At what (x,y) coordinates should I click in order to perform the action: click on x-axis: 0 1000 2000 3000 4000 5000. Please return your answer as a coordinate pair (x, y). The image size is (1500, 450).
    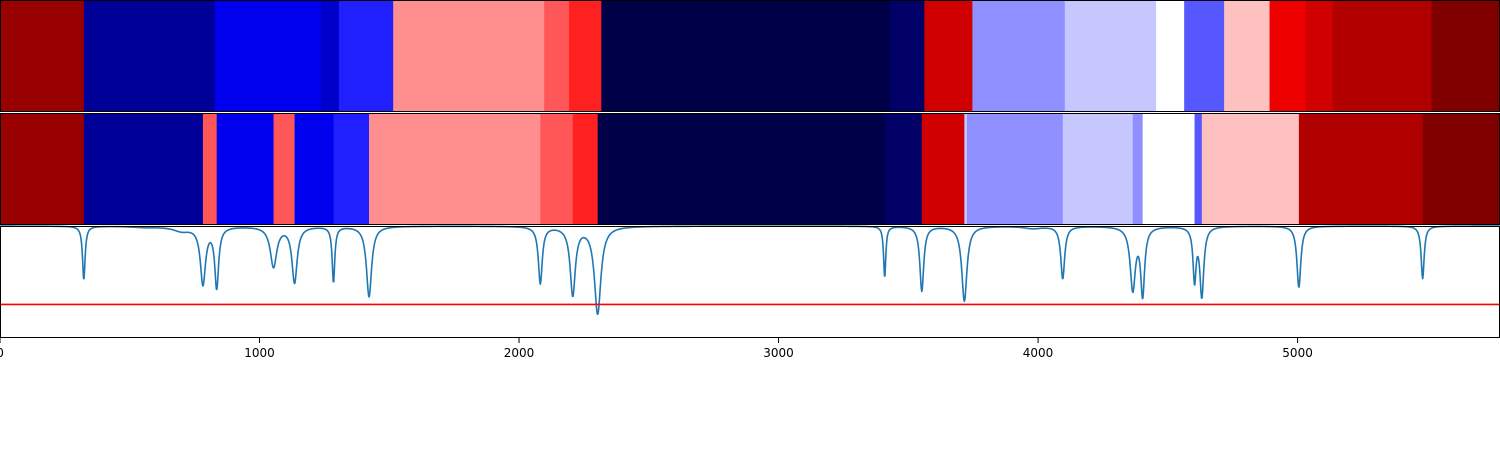
    Looking at the image, I should click on (656, 349).